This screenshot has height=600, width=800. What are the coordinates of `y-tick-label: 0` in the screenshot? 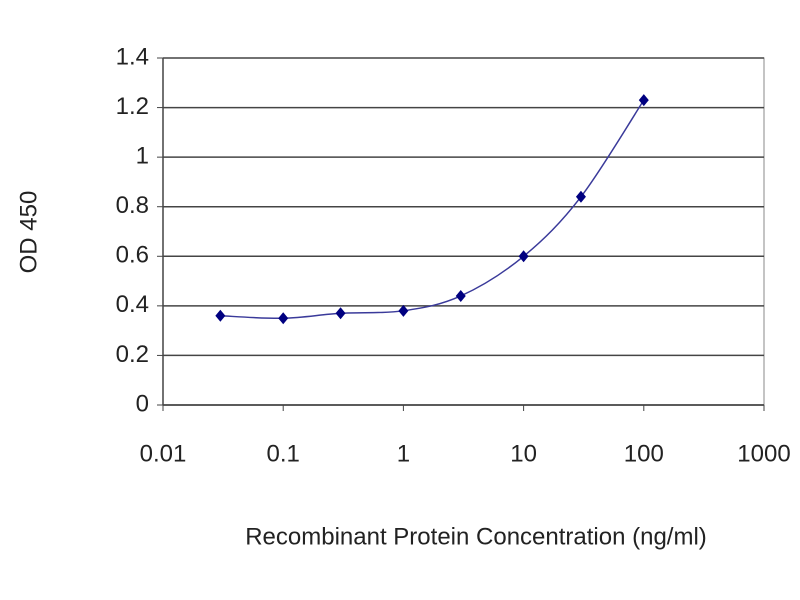 It's located at (142, 403).